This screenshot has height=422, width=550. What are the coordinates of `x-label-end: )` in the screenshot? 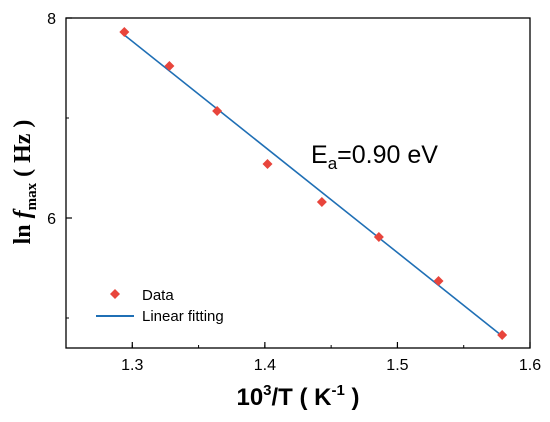 It's located at (352, 397).